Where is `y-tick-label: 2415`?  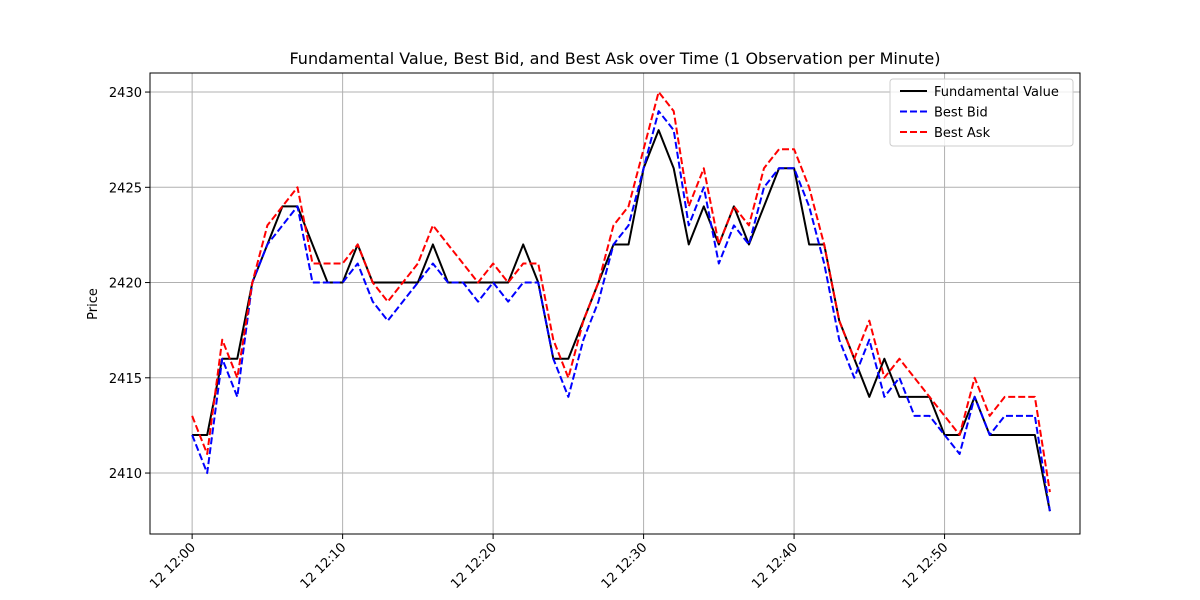
y-tick-label: 2415 is located at coordinates (125, 379).